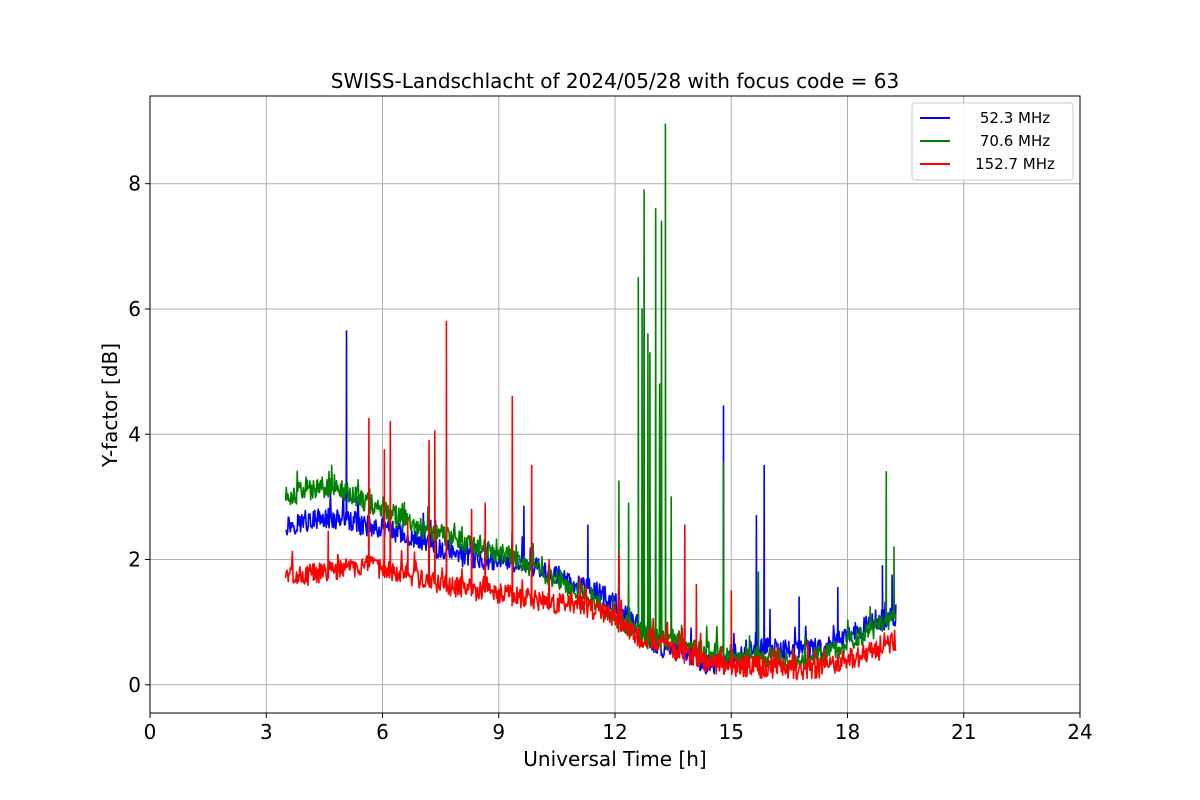 The width and height of the screenshot is (1200, 800). I want to click on x-tick-label: 12, so click(614, 732).